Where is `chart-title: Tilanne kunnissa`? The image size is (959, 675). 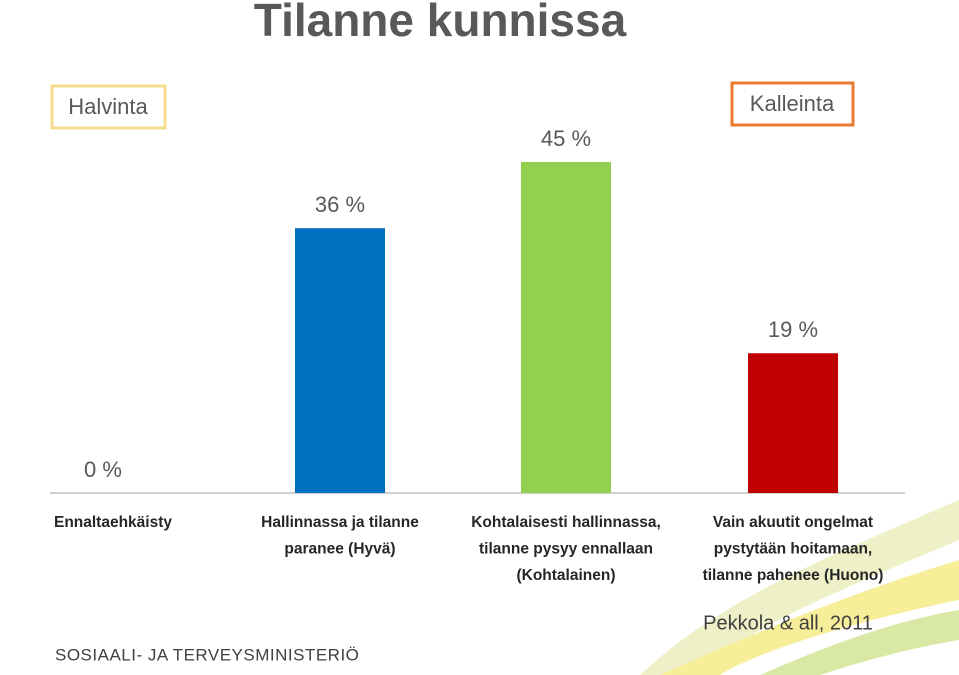
chart-title: Tilanne kunnissa is located at coordinates (440, 23).